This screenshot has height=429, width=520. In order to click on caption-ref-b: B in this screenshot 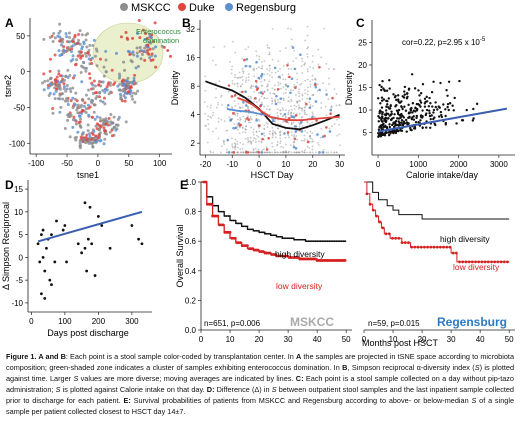, I will do `click(345, 367)`.